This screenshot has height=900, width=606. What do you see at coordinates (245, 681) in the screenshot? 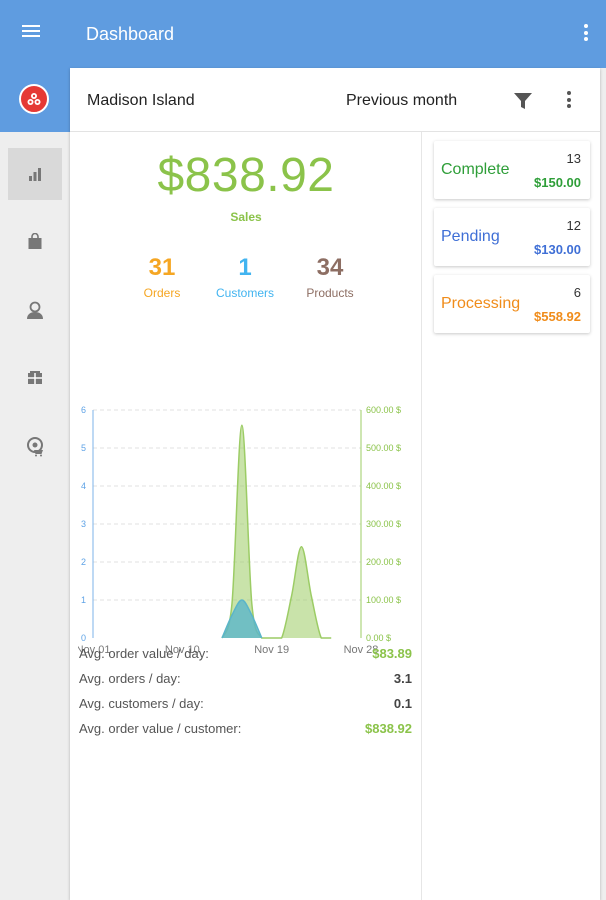
I see `avg-orders-day-row: Avg. orders / day: 3.1` at bounding box center [245, 681].